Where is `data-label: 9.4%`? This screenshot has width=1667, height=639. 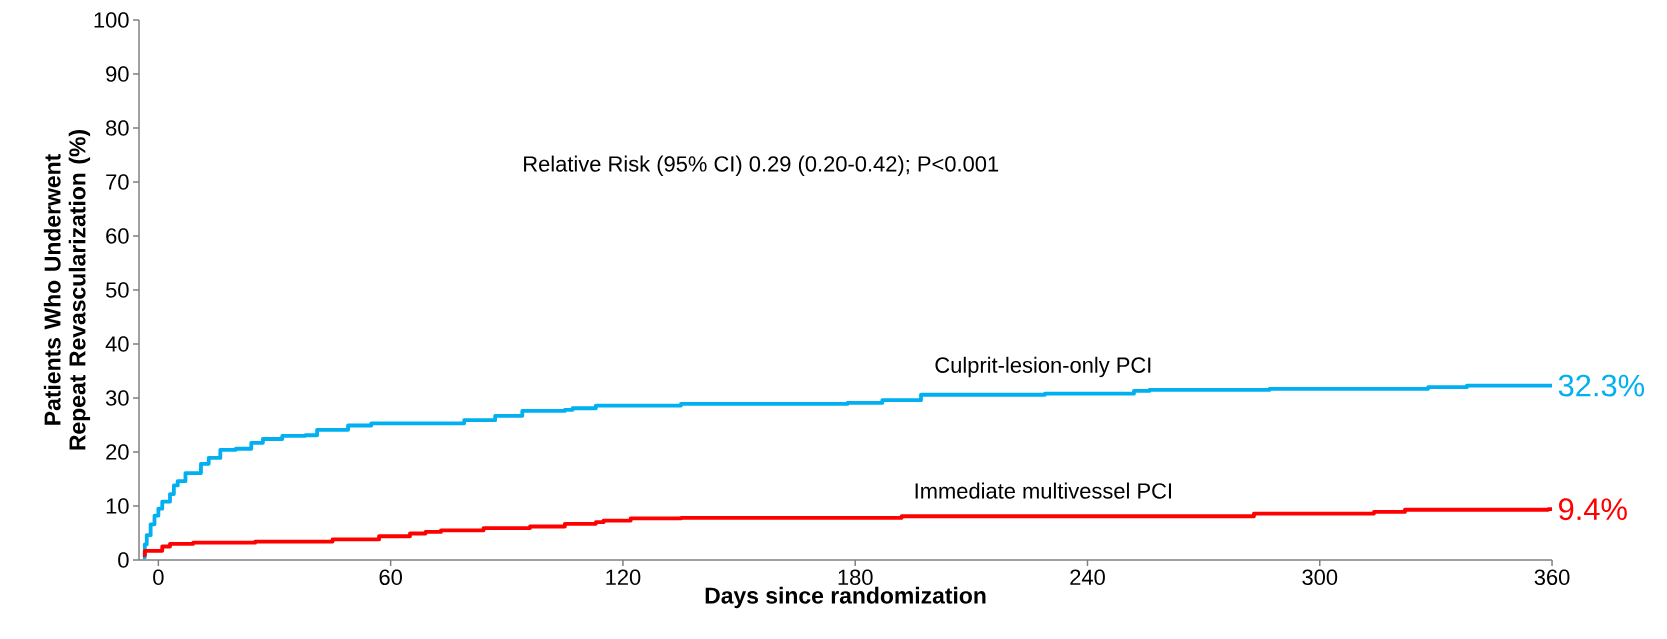
data-label: 9.4% is located at coordinates (1593, 509).